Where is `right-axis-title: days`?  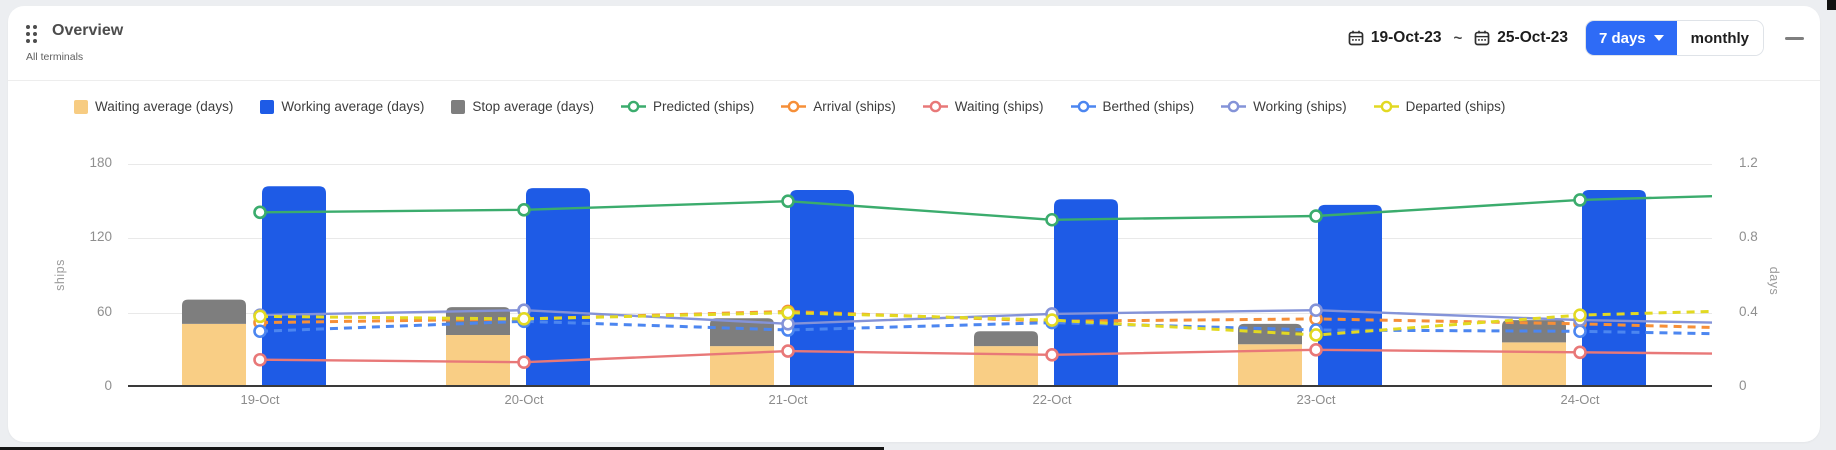
right-axis-title: days is located at coordinates (1774, 281).